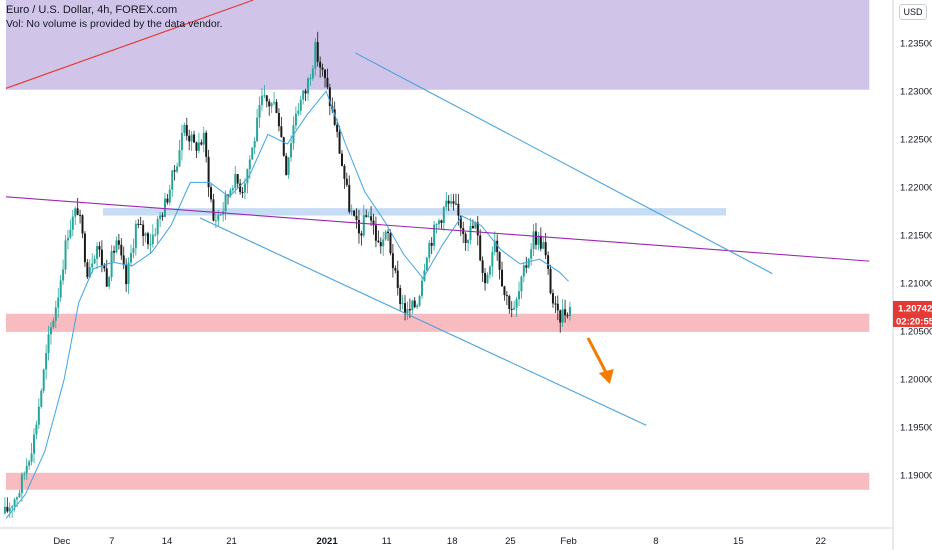 Image resolution: width=932 pixels, height=550 pixels. What do you see at coordinates (655, 541) in the screenshot?
I see `time-tick-label: 8` at bounding box center [655, 541].